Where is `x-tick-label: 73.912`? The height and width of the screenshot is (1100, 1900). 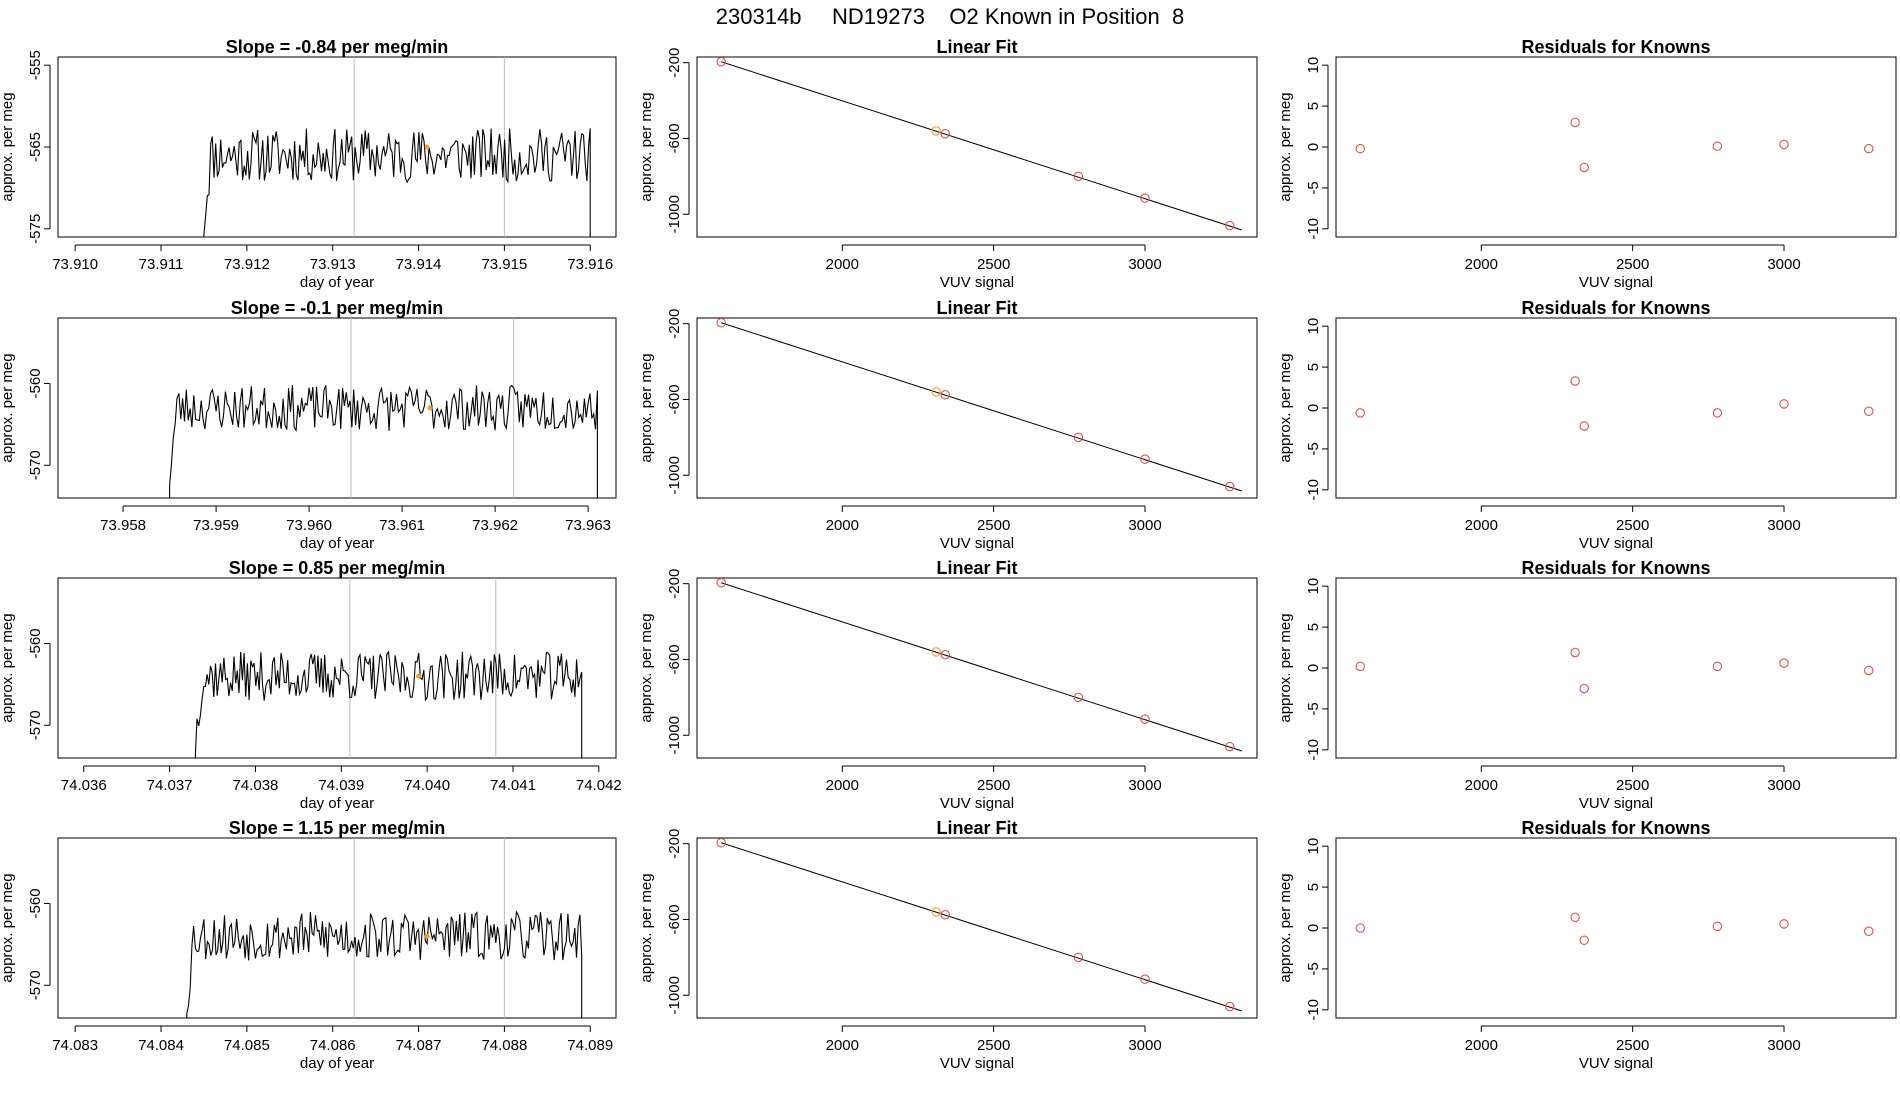
x-tick-label: 73.912 is located at coordinates (247, 264).